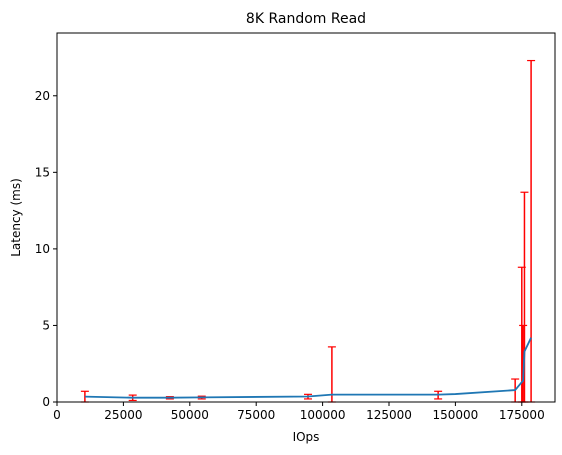 The height and width of the screenshot is (455, 562). I want to click on y-axis-label: Latency (ms), so click(16, 217).